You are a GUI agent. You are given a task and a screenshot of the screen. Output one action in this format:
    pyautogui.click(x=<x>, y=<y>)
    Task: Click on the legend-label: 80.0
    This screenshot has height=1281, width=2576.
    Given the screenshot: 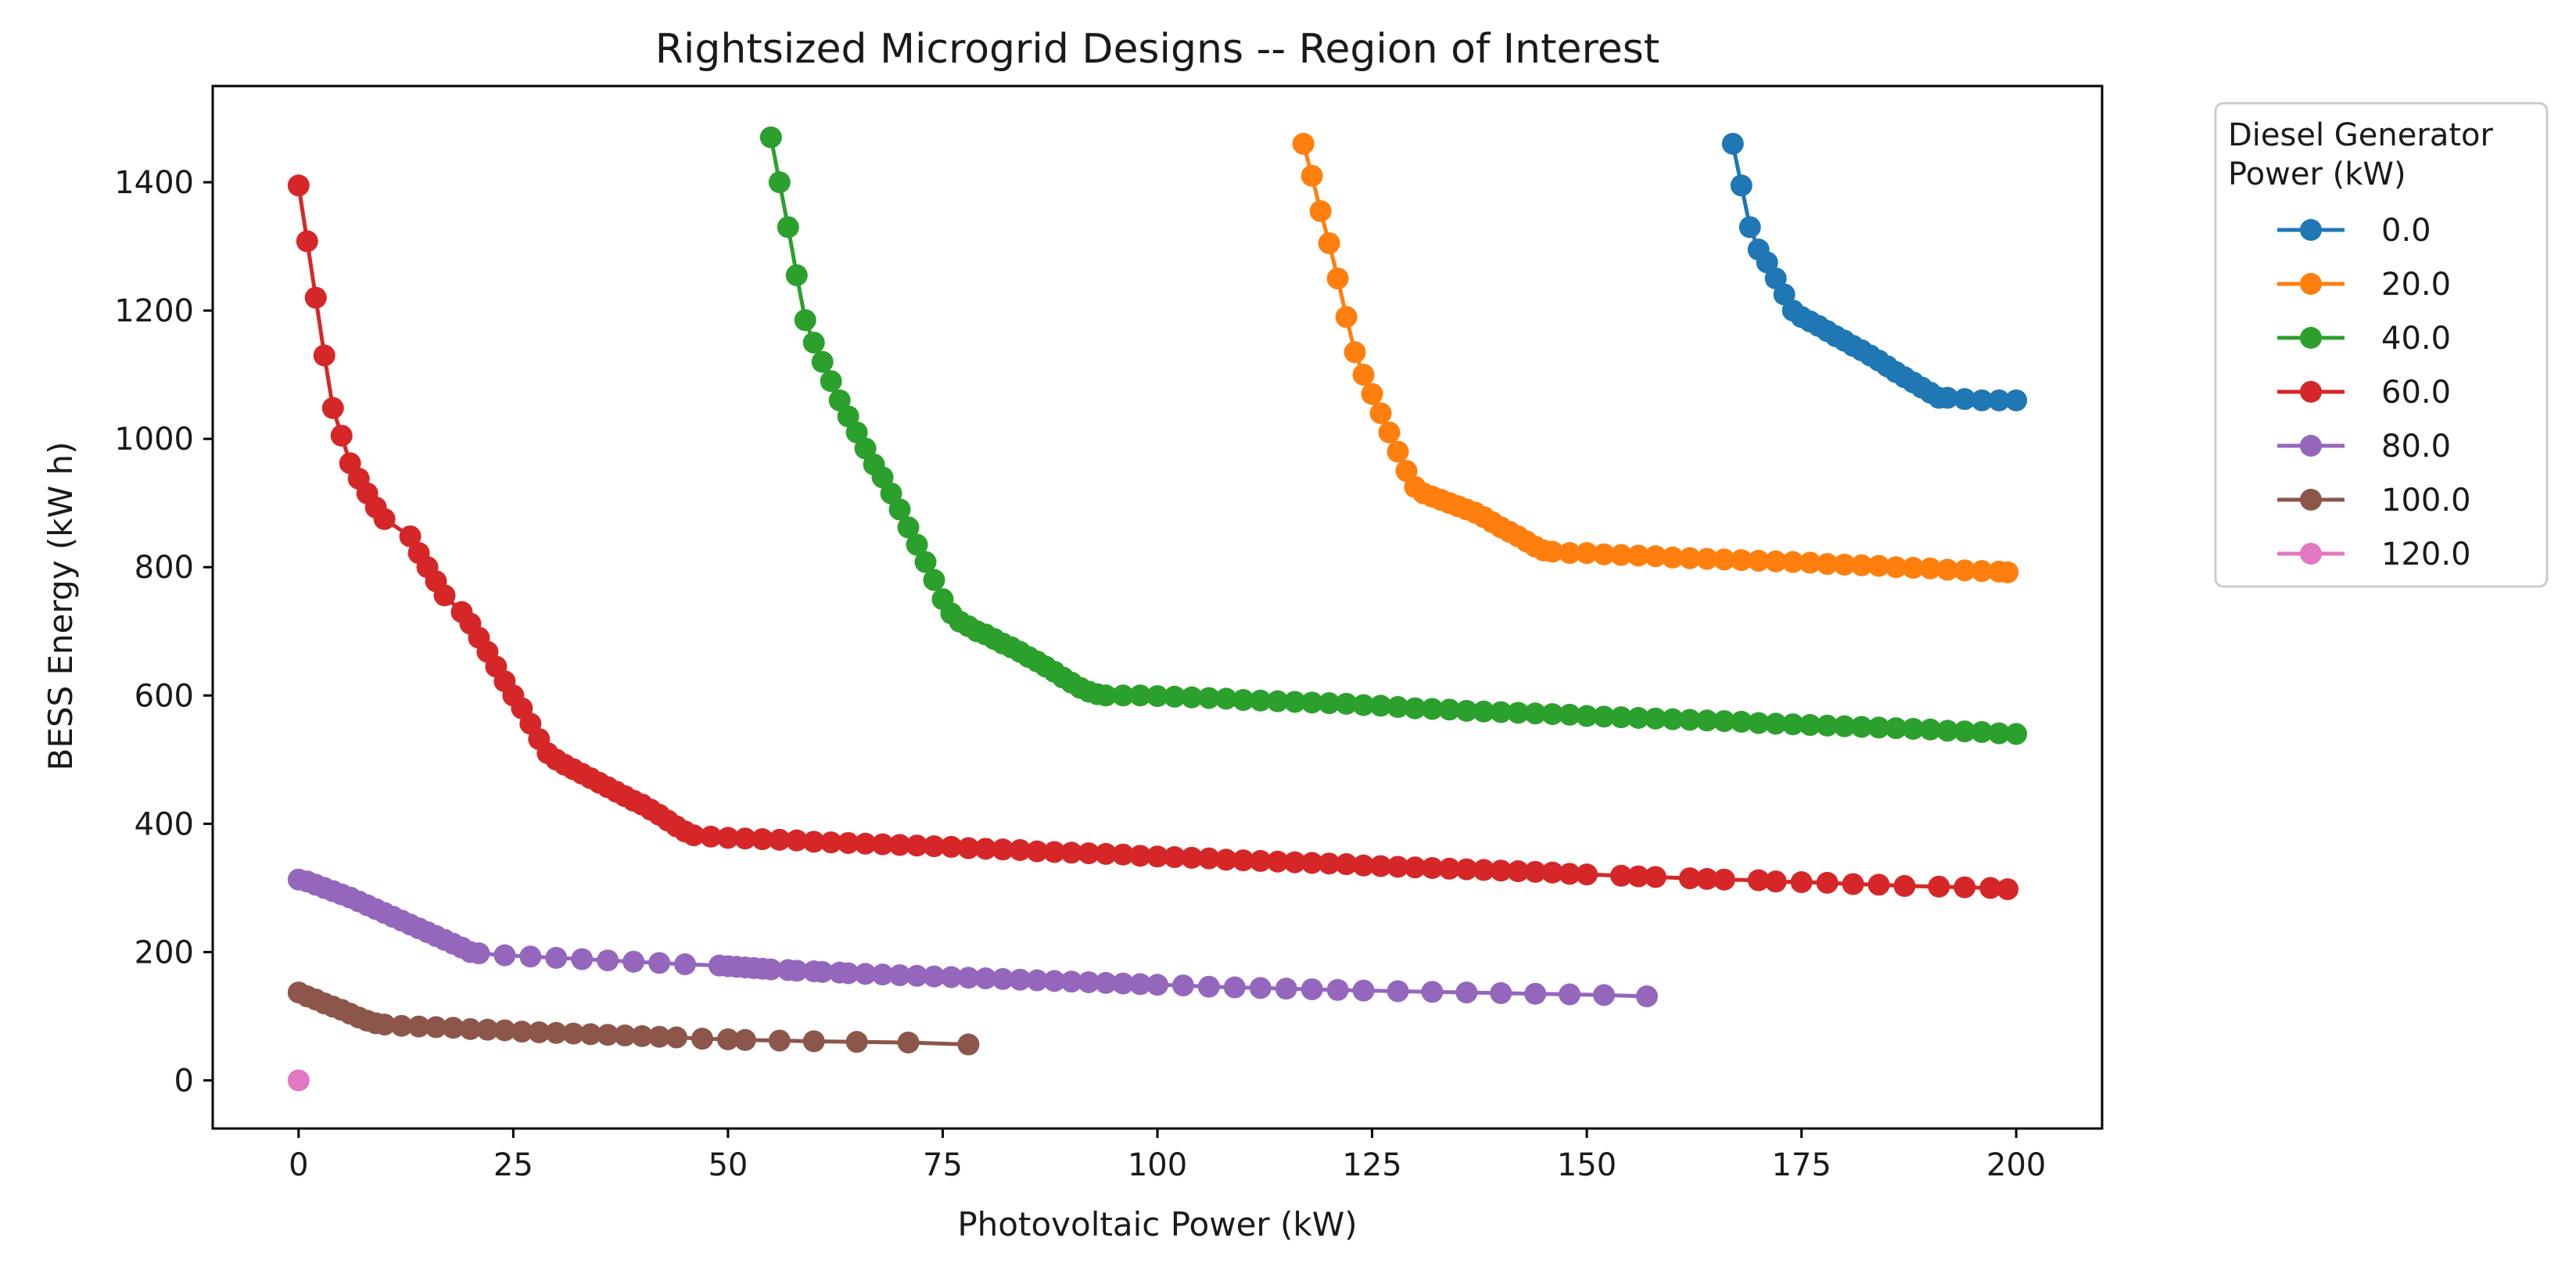 What is the action you would take?
    pyautogui.click(x=2416, y=447)
    